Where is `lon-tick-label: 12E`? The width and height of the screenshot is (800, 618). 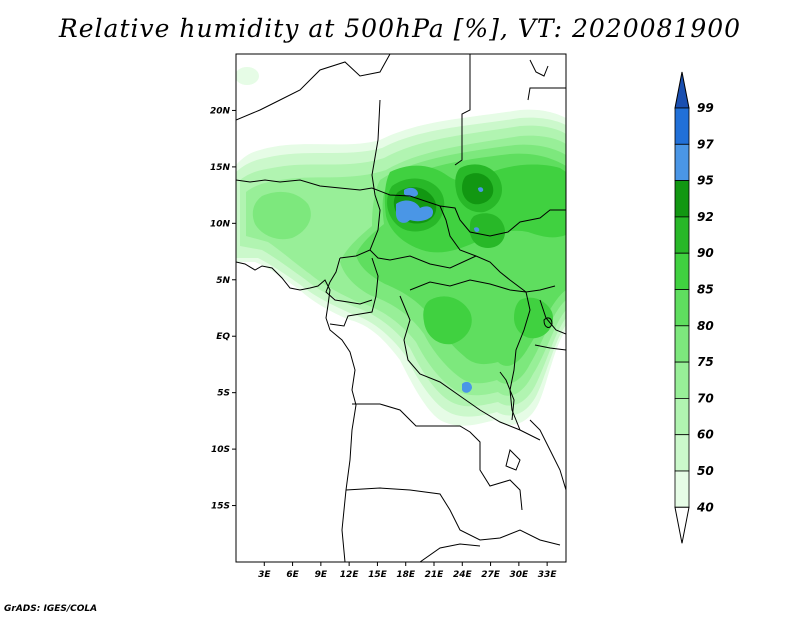
lon-tick-label: 12E is located at coordinates (350, 575).